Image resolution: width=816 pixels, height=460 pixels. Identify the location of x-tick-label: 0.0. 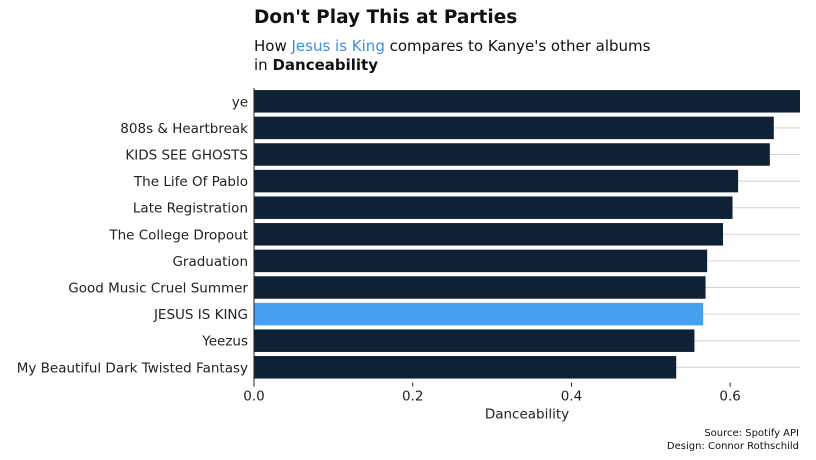
(253, 397).